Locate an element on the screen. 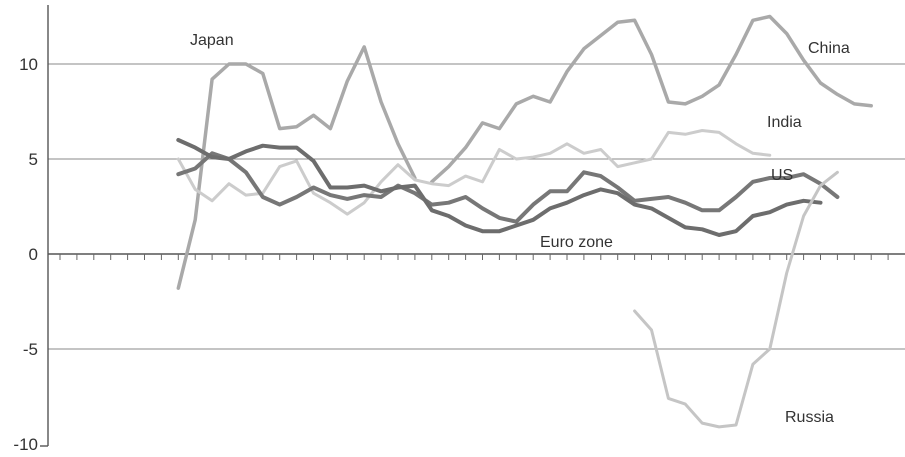 The width and height of the screenshot is (905, 457). series-label-china: China is located at coordinates (829, 48).